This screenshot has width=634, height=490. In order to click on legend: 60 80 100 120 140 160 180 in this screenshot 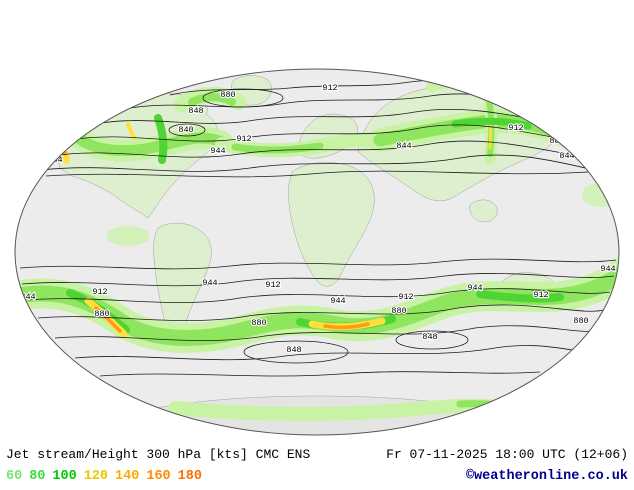, I will do `click(107, 476)`.